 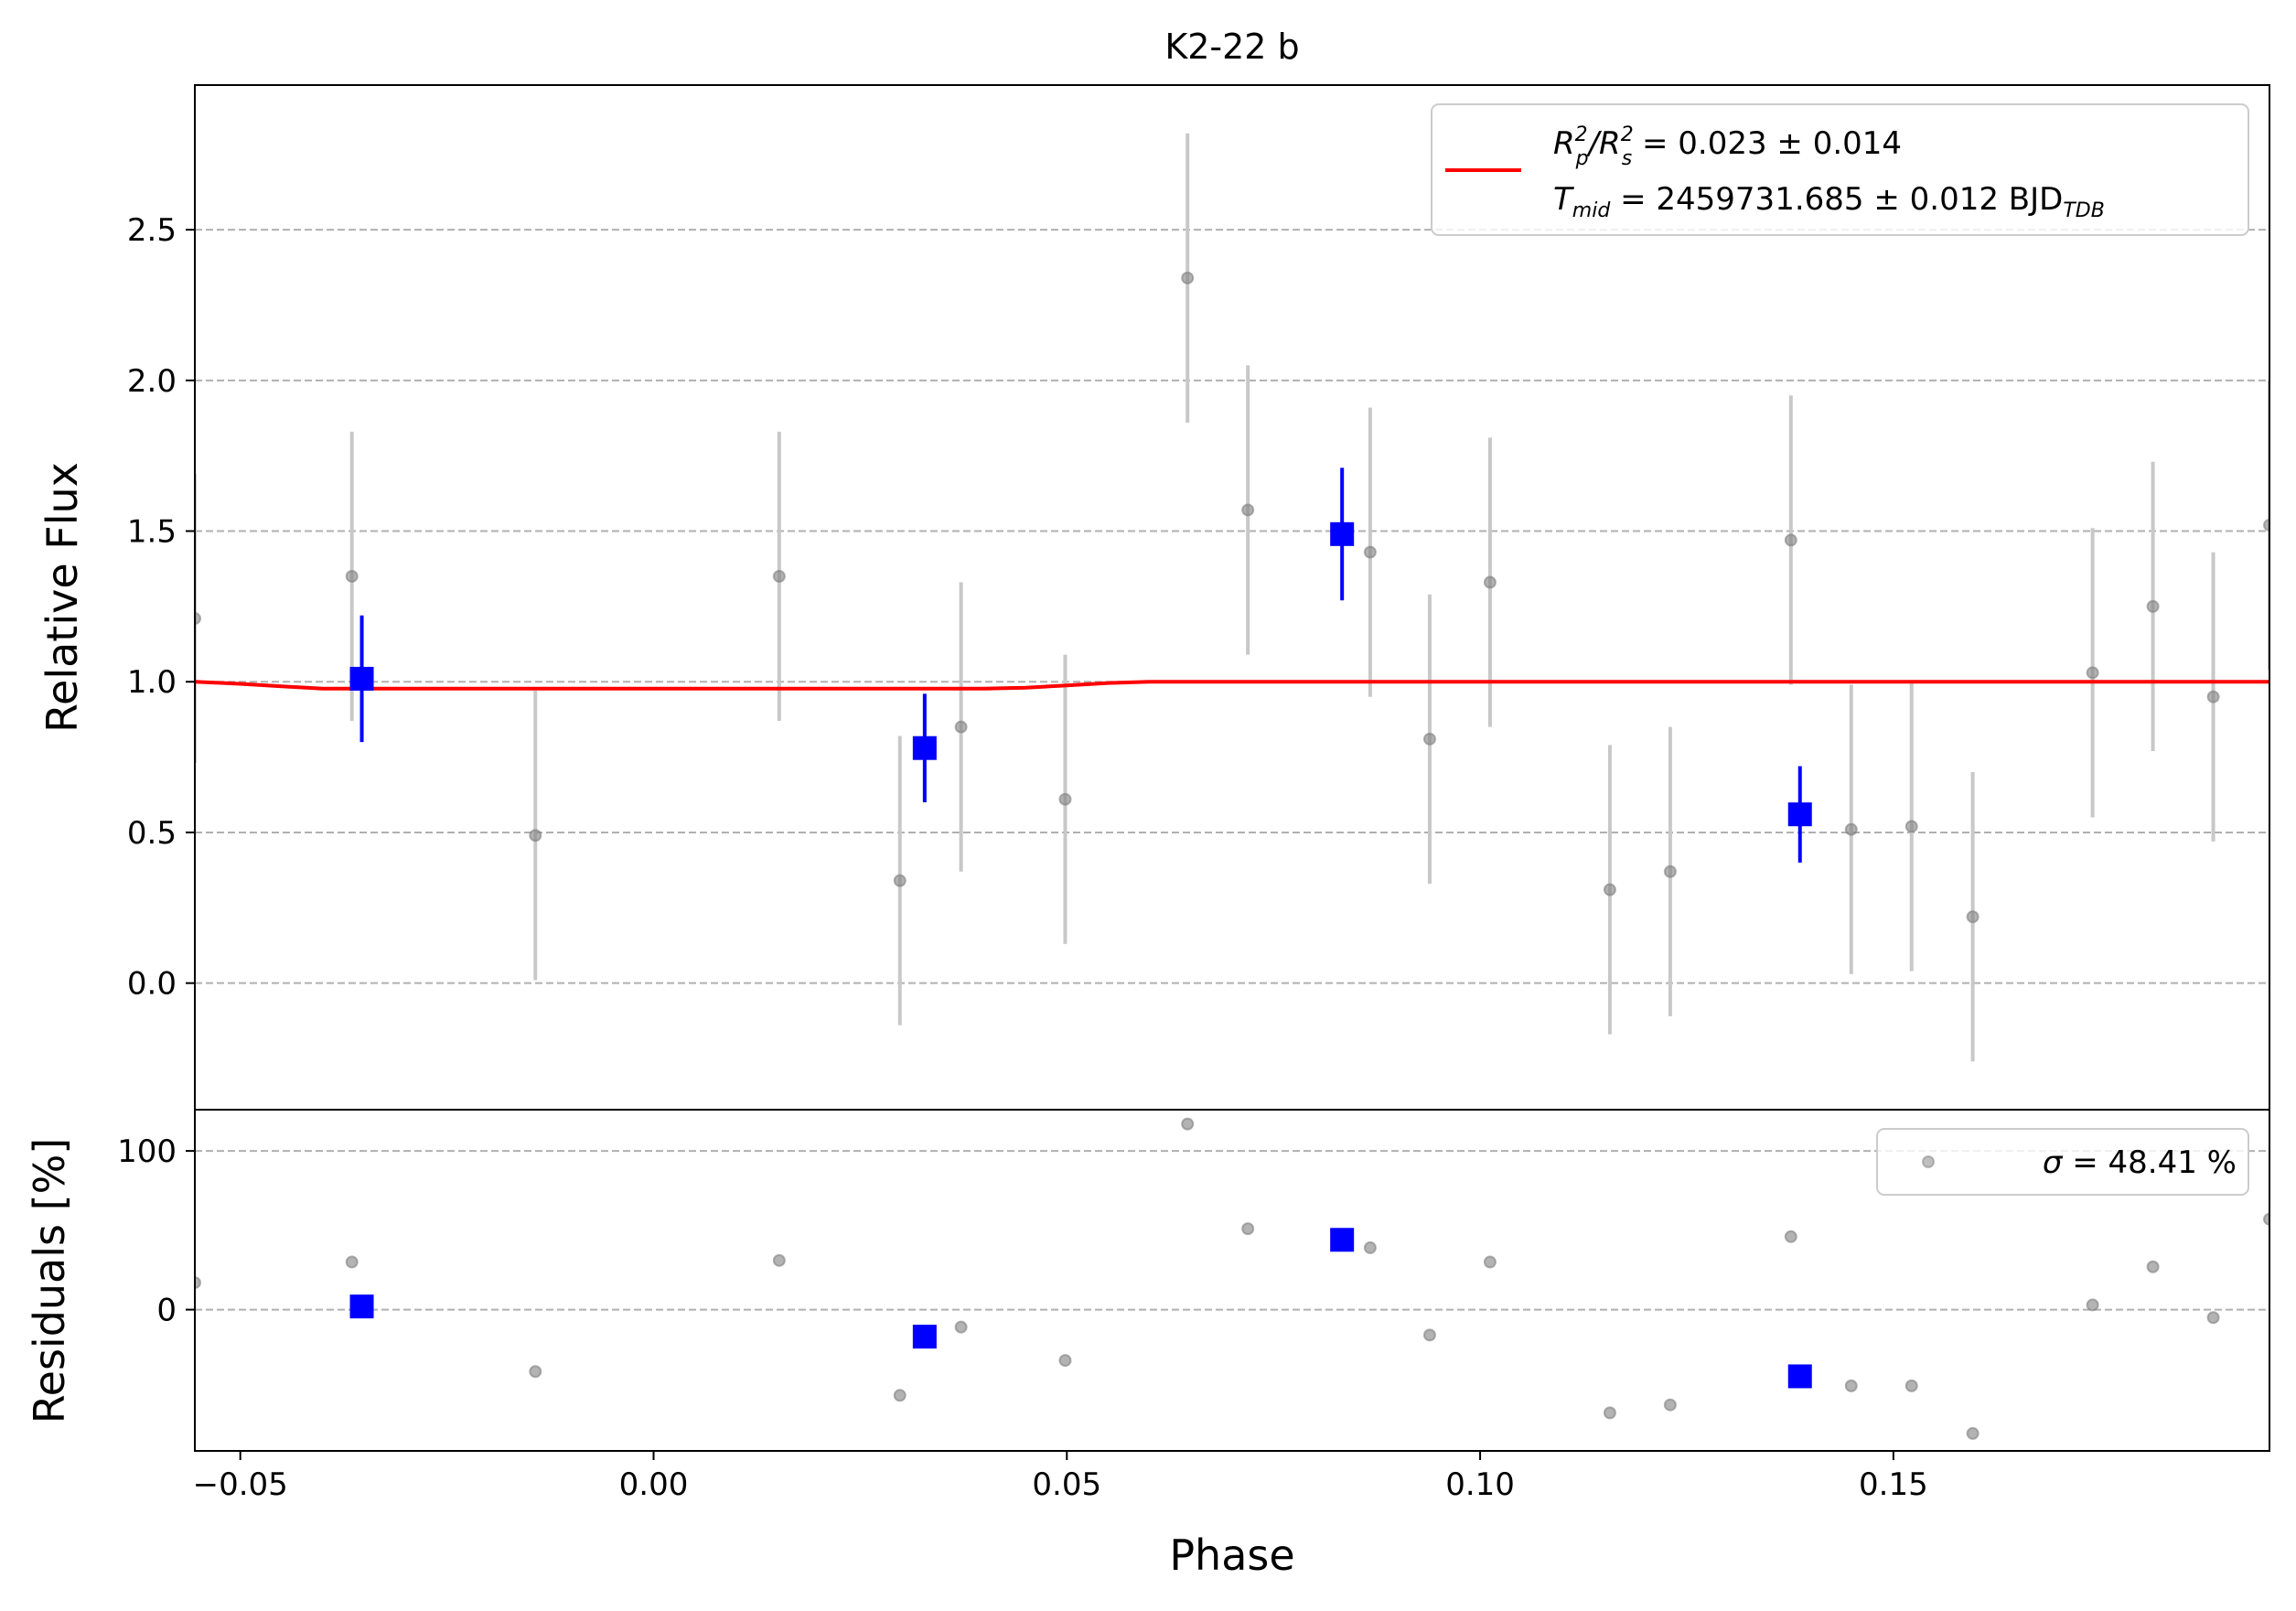 I want to click on residual-y-ticks: 0 100, so click(x=156, y=1231).